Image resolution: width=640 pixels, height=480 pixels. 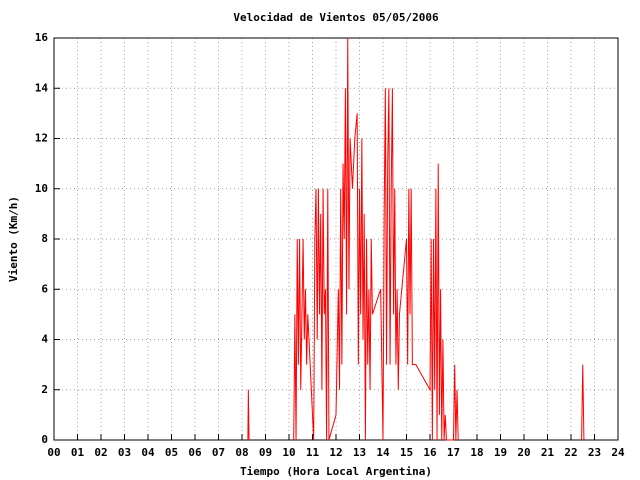 I want to click on x-tick-label: 07, so click(x=218, y=452).